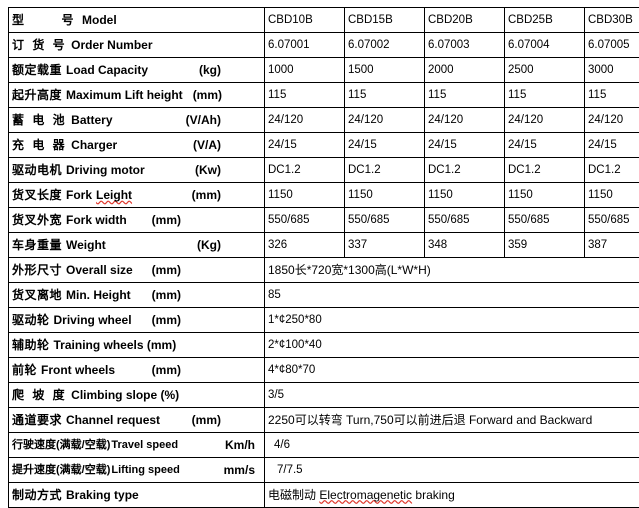 The image size is (639, 508). What do you see at coordinates (37, 95) in the screenshot?
I see `label-chinese: 起升高度` at bounding box center [37, 95].